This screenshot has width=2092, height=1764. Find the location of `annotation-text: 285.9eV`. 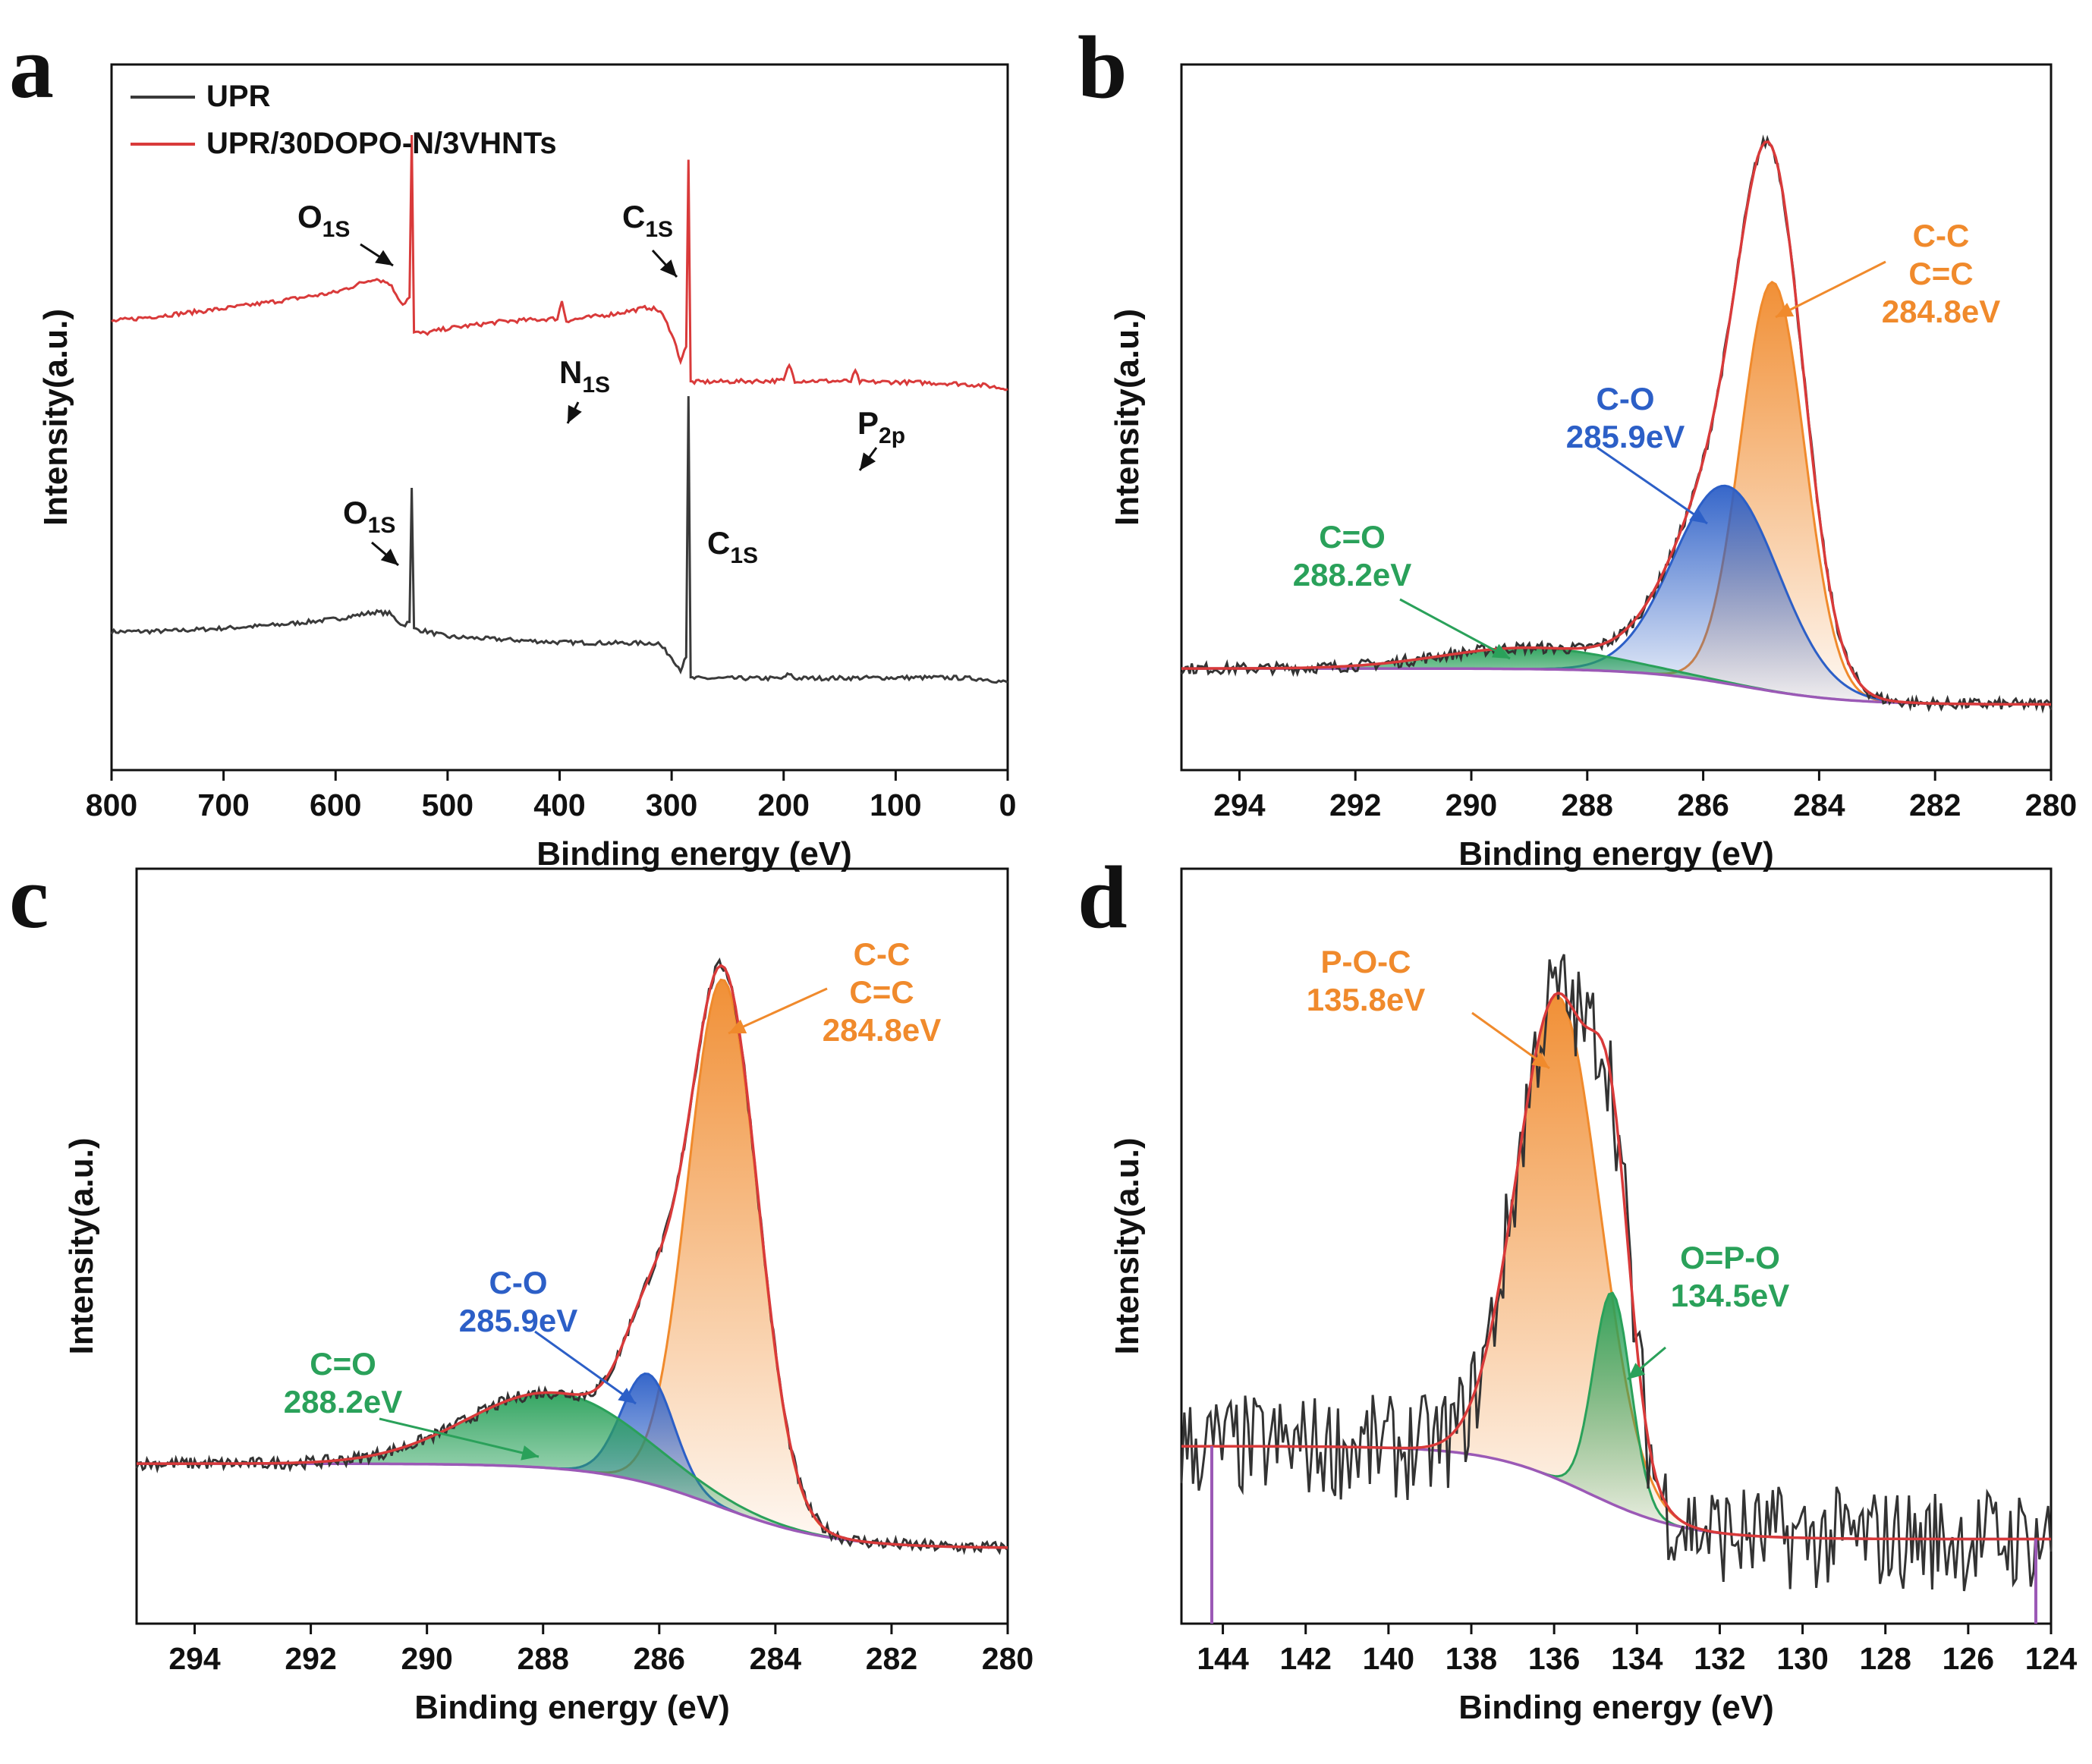

annotation-text: 285.9eV is located at coordinates (518, 1320).